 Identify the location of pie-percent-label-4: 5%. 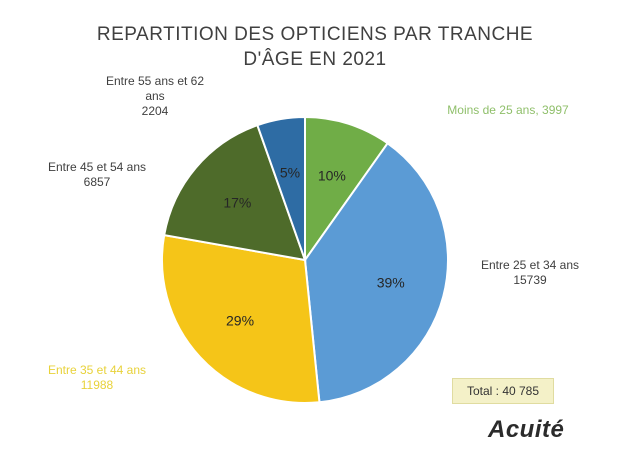
(290, 173).